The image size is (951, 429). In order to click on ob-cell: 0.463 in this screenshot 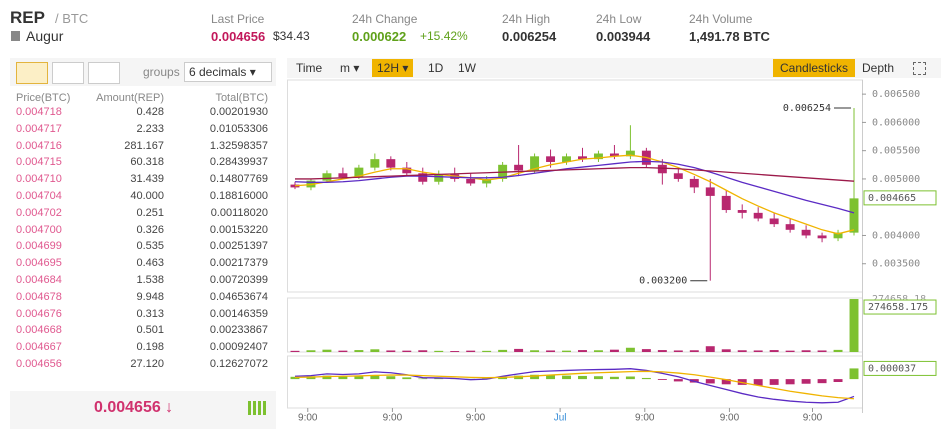, I will do `click(150, 263)`.